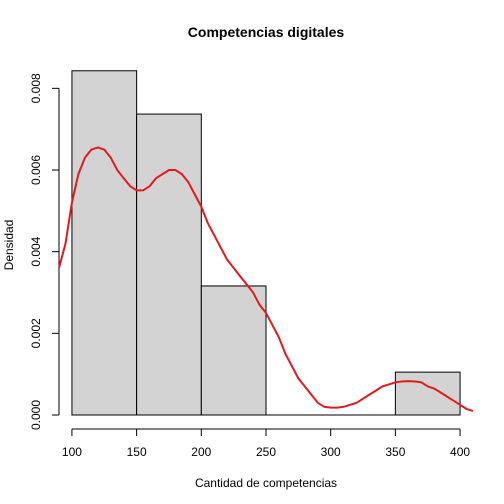  Describe the element at coordinates (44, 251) in the screenshot. I see `y-axis: 0.000 0.002 0.004 0.006 0.008` at that location.